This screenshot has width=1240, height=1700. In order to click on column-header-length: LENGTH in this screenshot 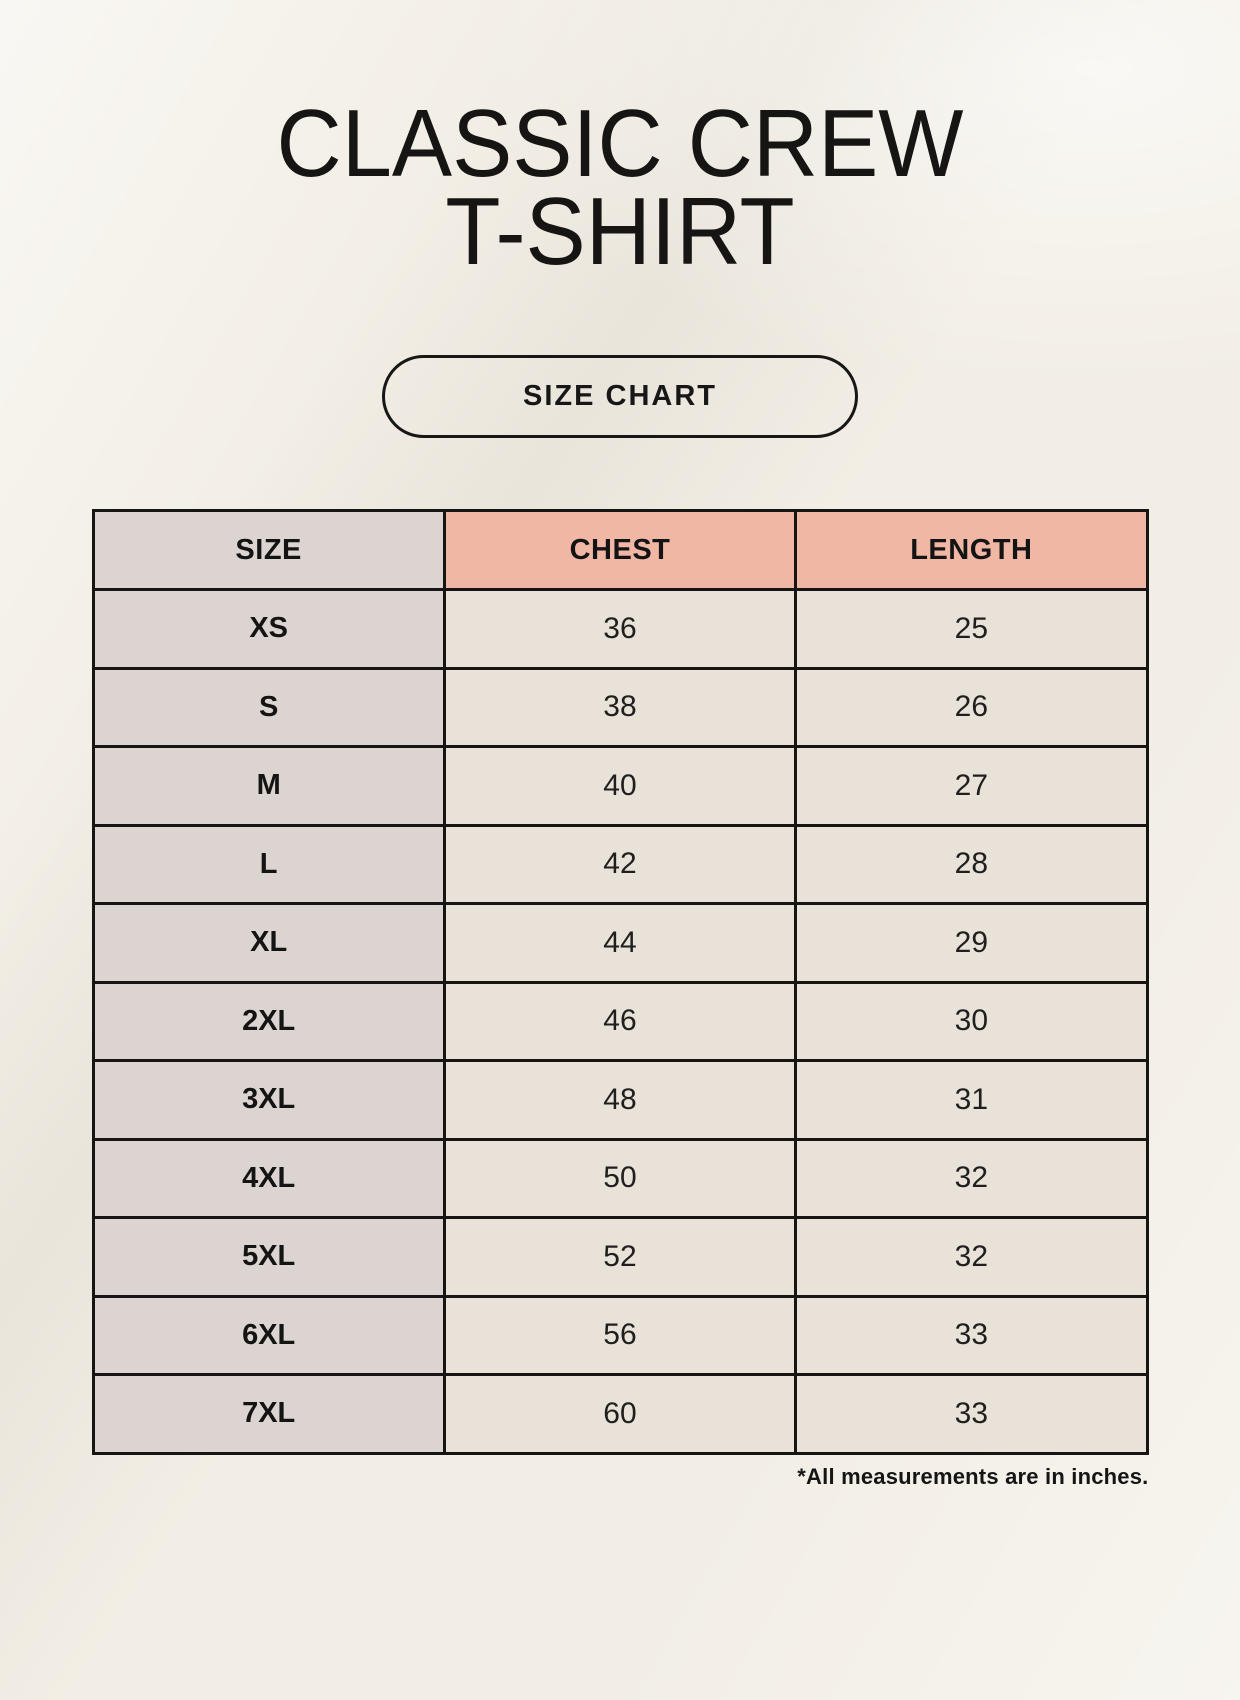, I will do `click(971, 550)`.